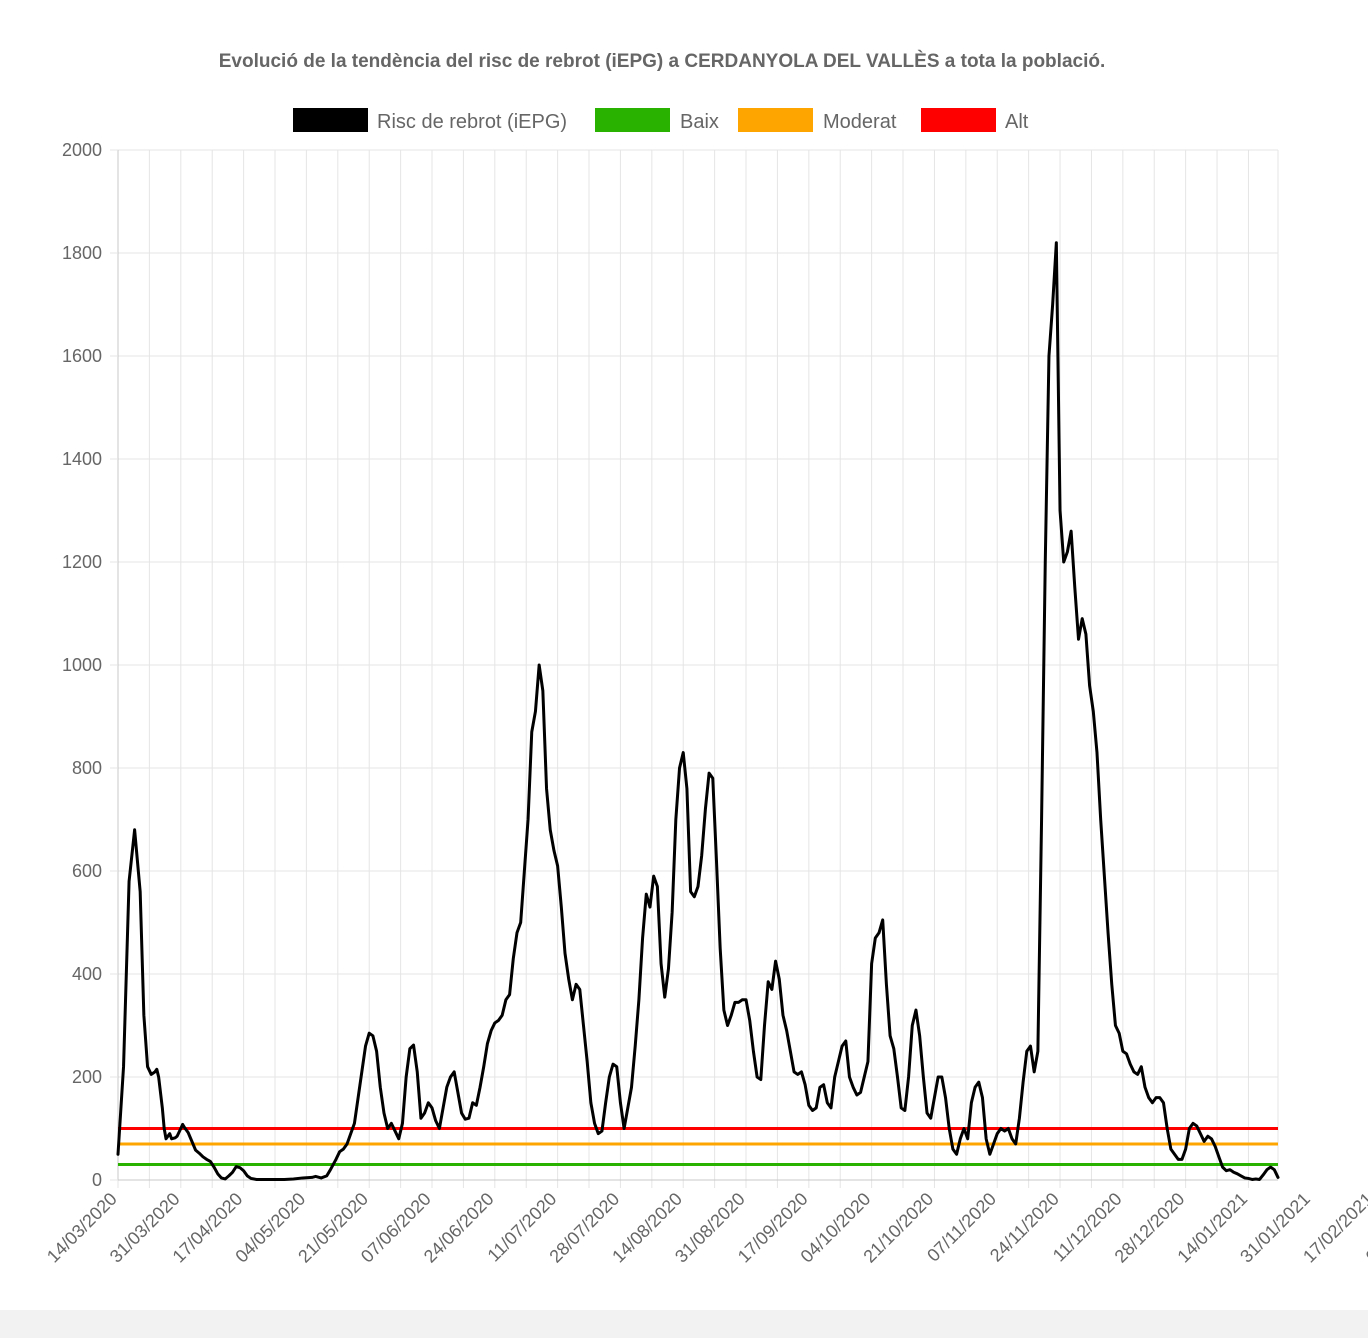  I want to click on y-tick-label: 1200, so click(82, 562).